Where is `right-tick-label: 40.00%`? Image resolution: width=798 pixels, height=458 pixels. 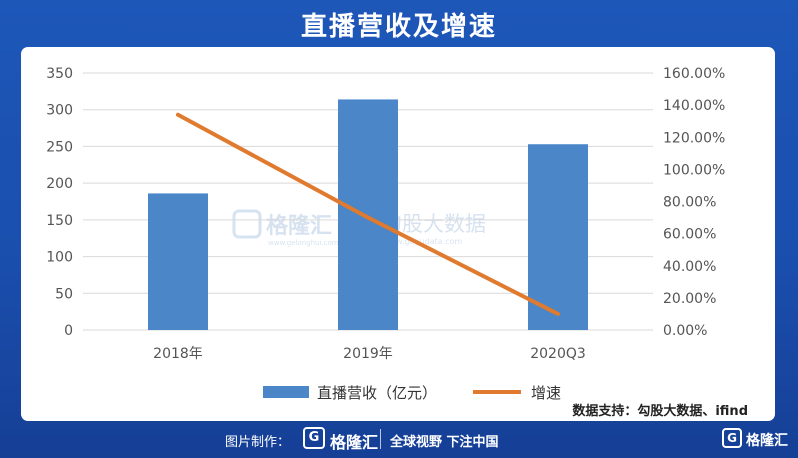 right-tick-label: 40.00% is located at coordinates (689, 267).